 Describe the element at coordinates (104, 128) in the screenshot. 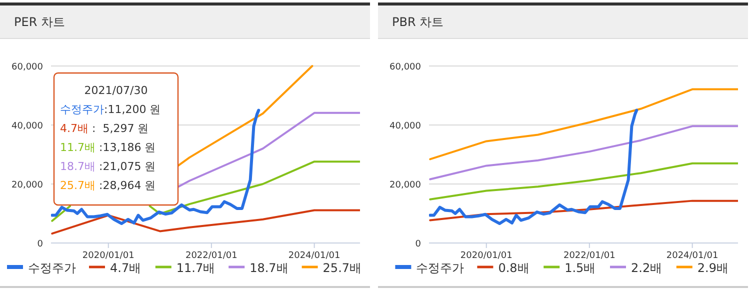

I see `annotation: 4.7배 : 5,297 원` at that location.